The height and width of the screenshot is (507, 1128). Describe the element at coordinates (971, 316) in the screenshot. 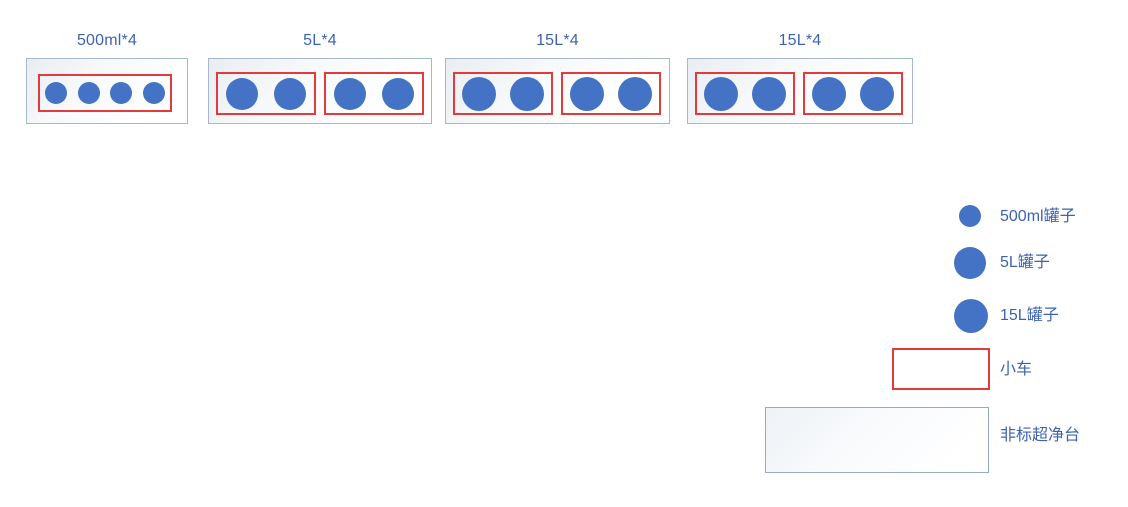

I see `legend-15l-bottle-icon` at that location.